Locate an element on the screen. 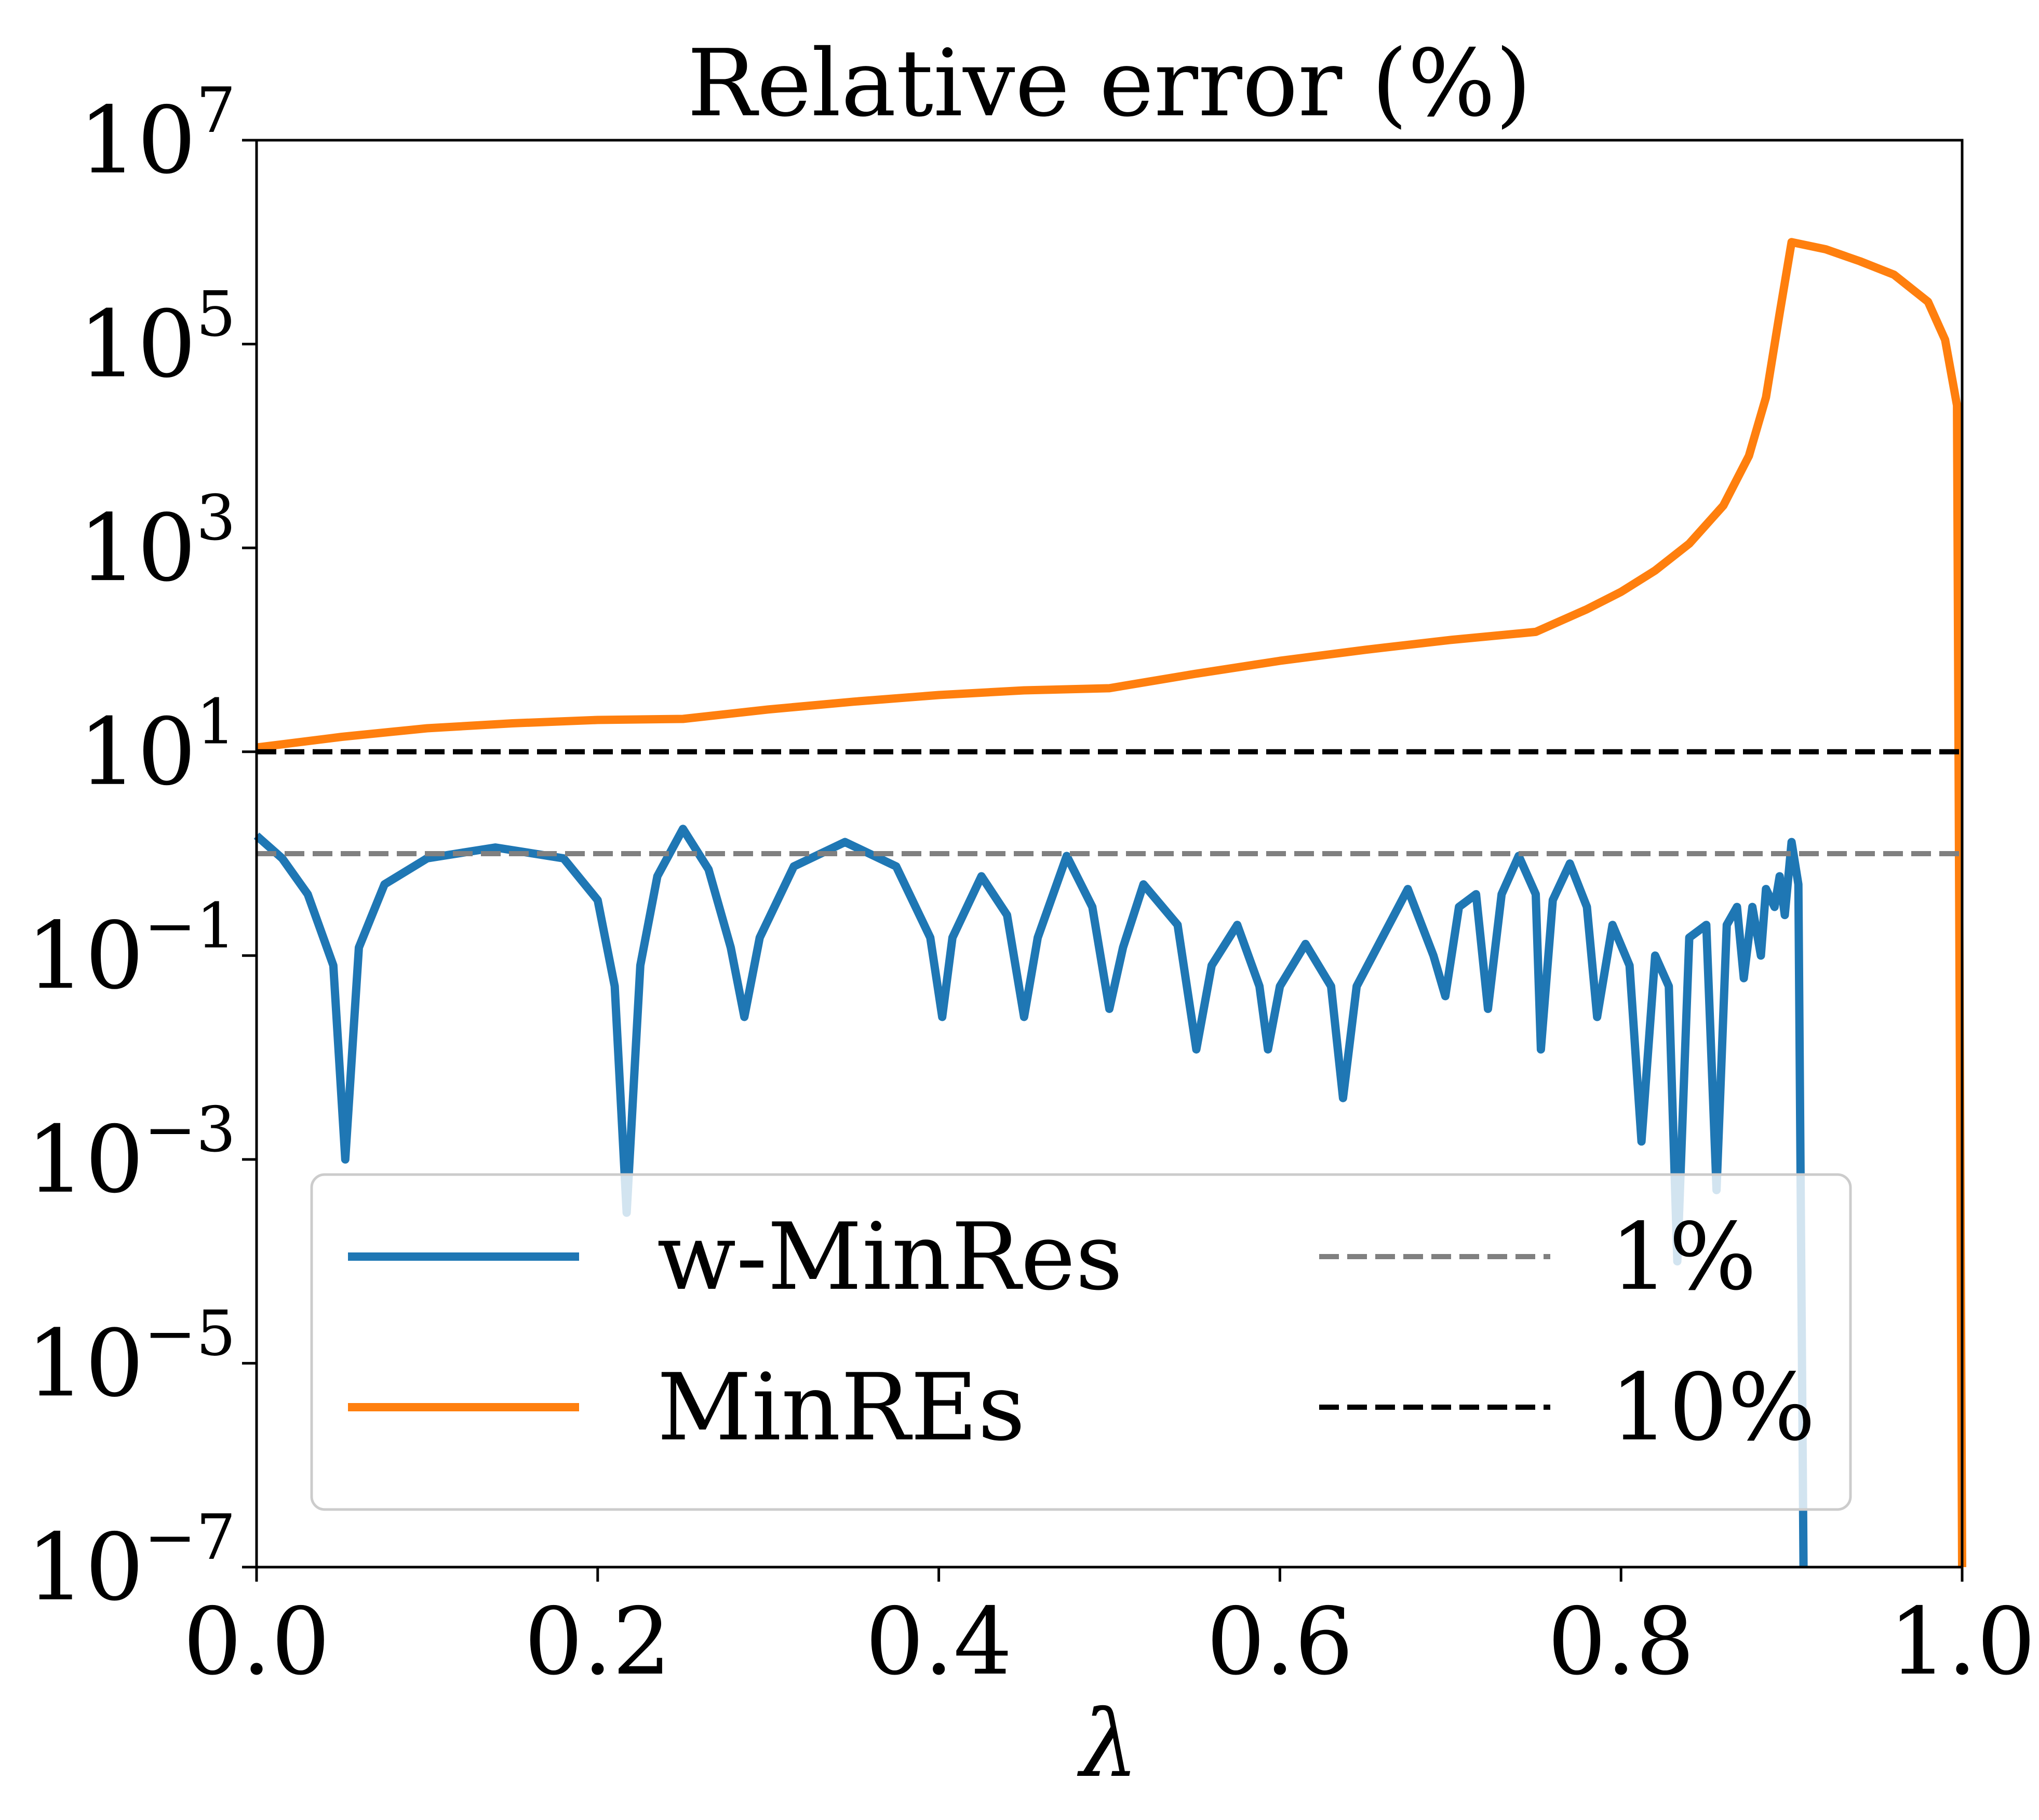  y-tick-label: 10⁻¹ is located at coordinates (131, 950).